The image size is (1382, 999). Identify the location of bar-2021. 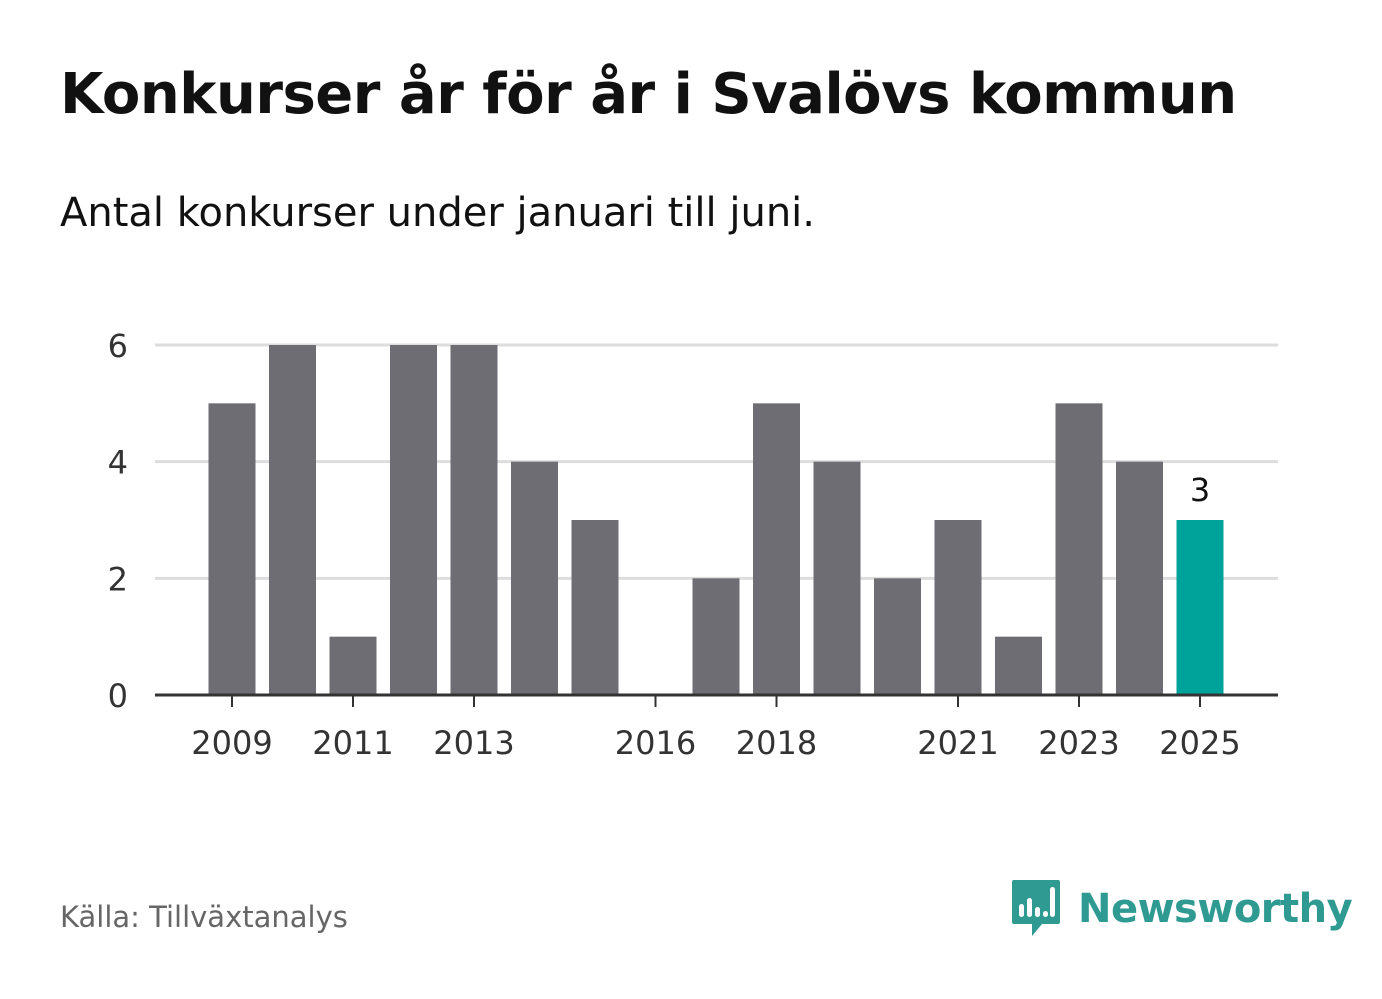
(958, 607).